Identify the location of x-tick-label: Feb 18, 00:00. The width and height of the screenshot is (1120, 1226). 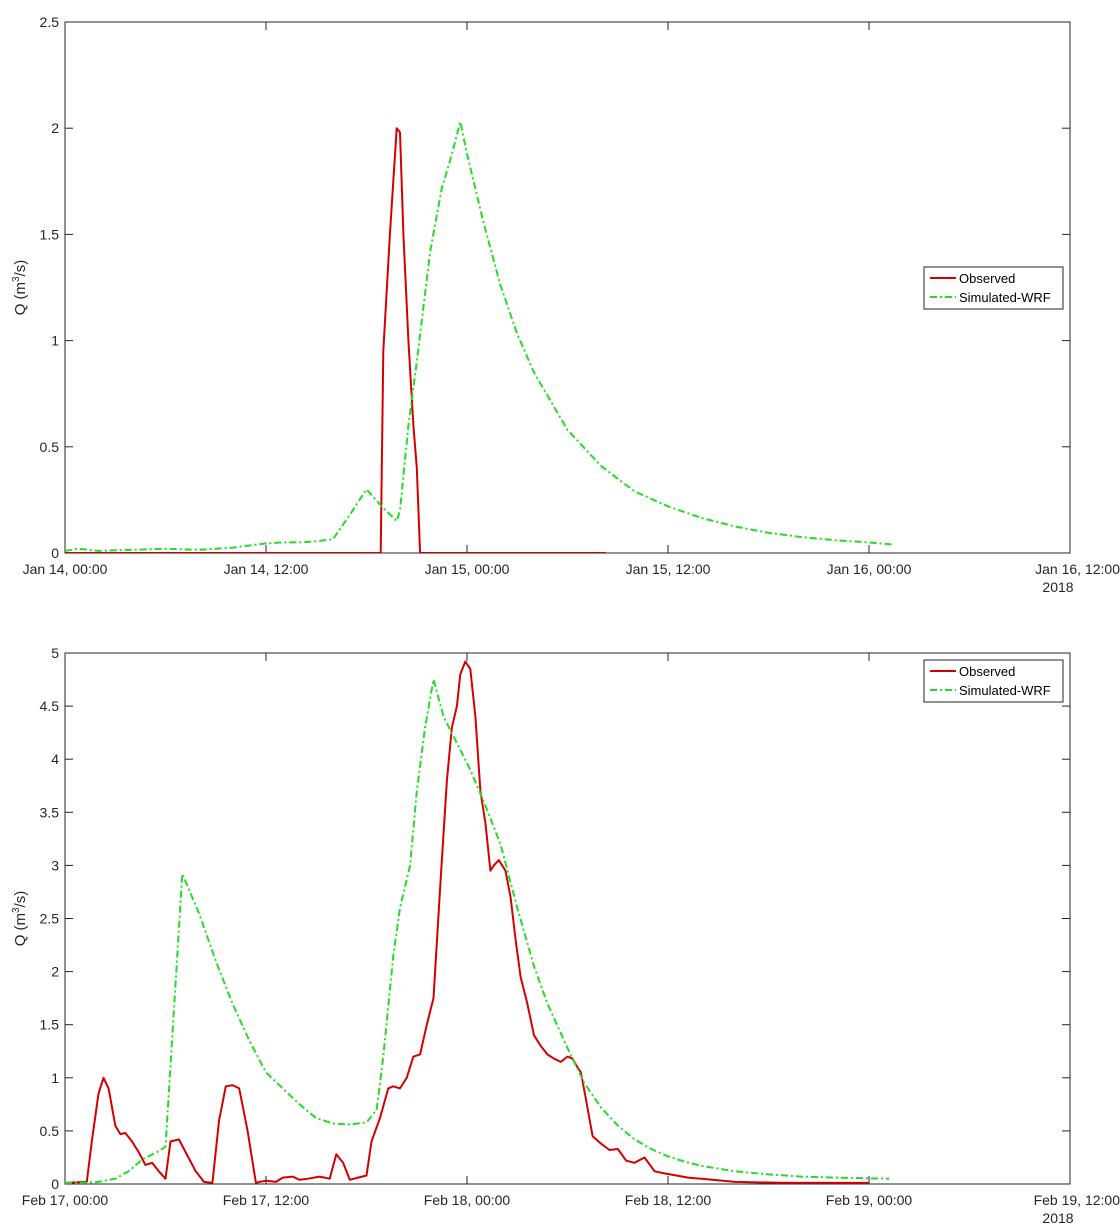
(467, 1200).